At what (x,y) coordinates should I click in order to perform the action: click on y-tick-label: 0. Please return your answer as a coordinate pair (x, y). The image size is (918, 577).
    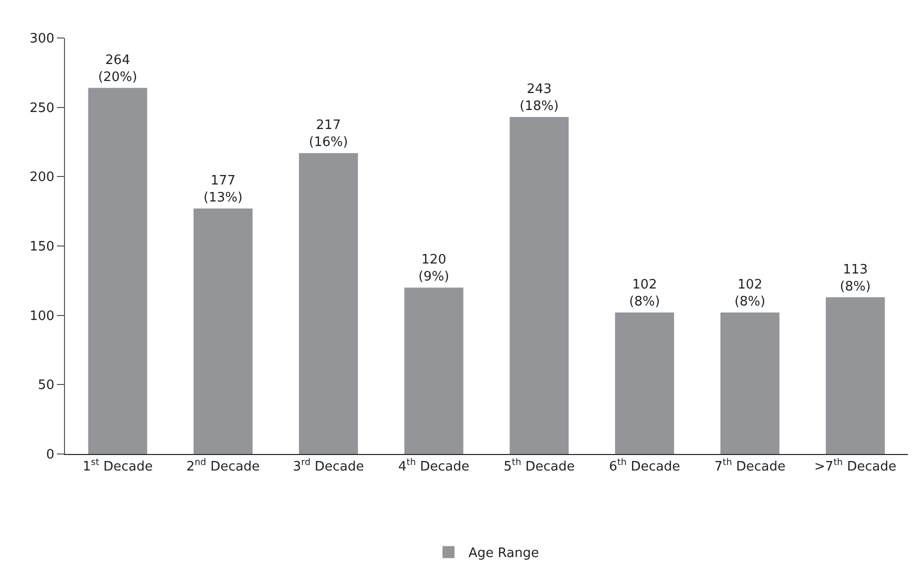
    Looking at the image, I should click on (50, 455).